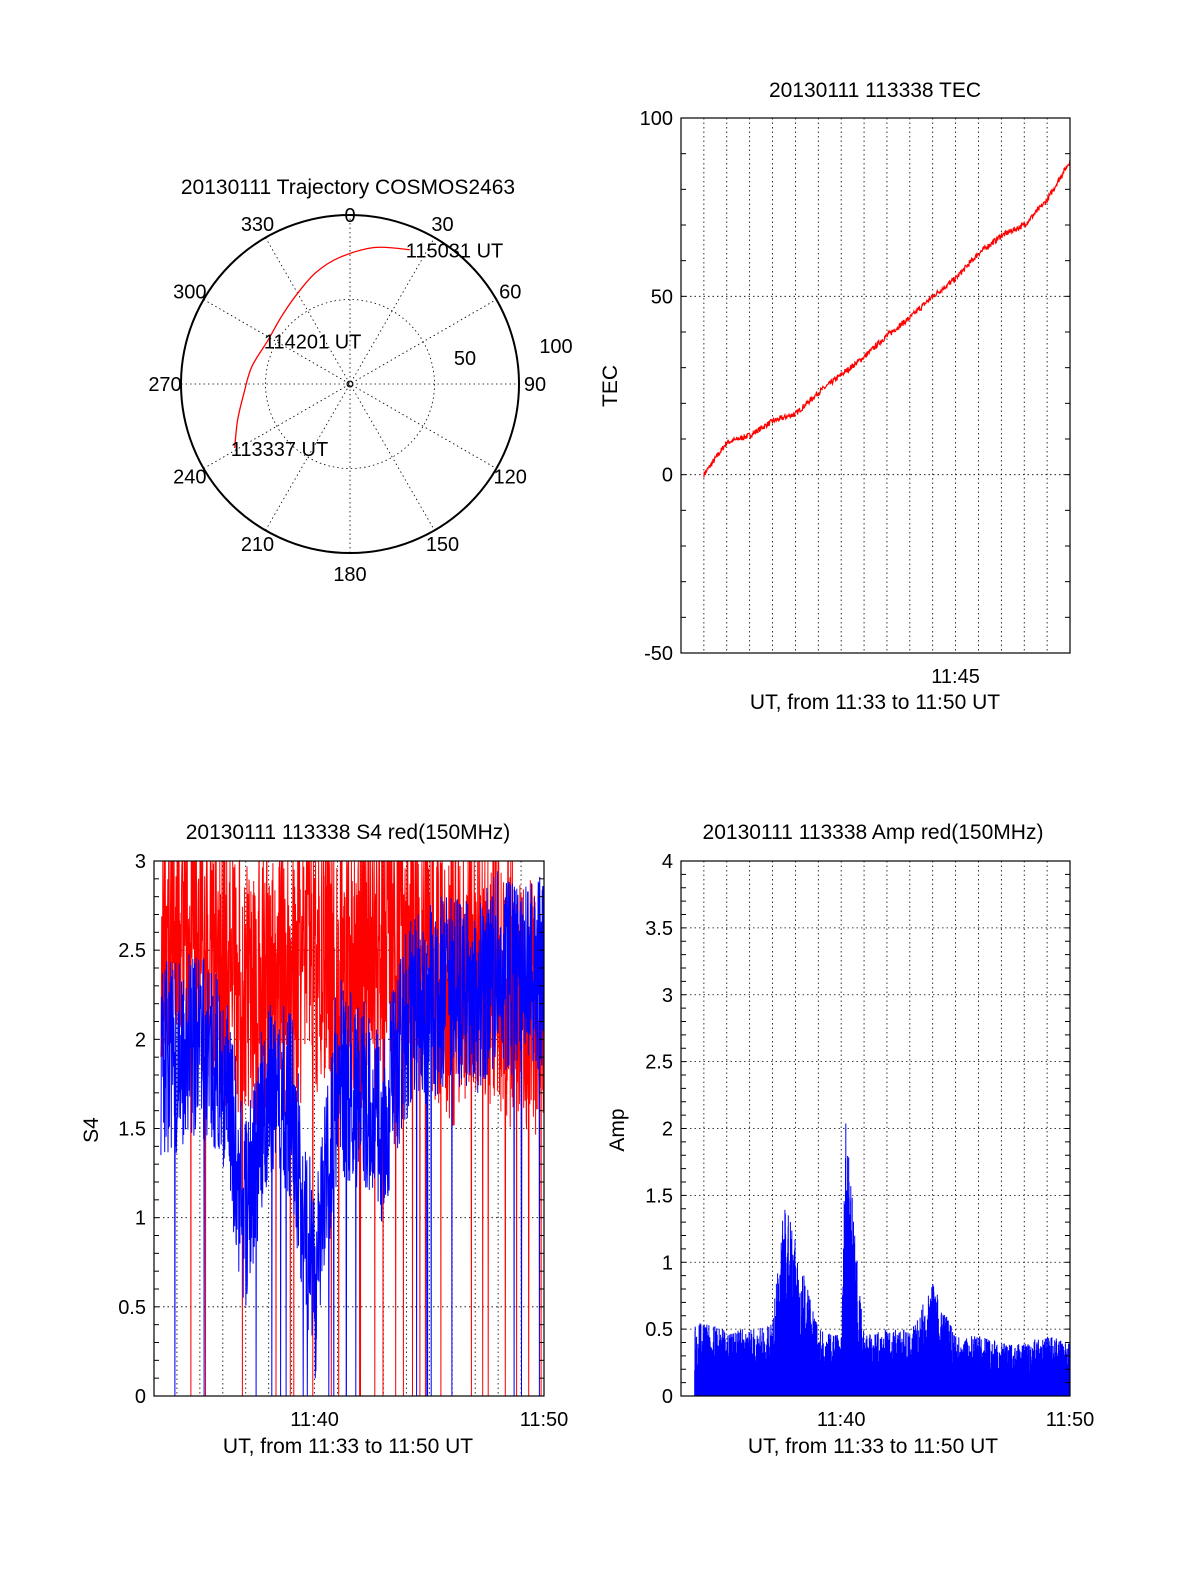 The height and width of the screenshot is (1575, 1200). I want to click on trajectory-series, so click(322, 347).